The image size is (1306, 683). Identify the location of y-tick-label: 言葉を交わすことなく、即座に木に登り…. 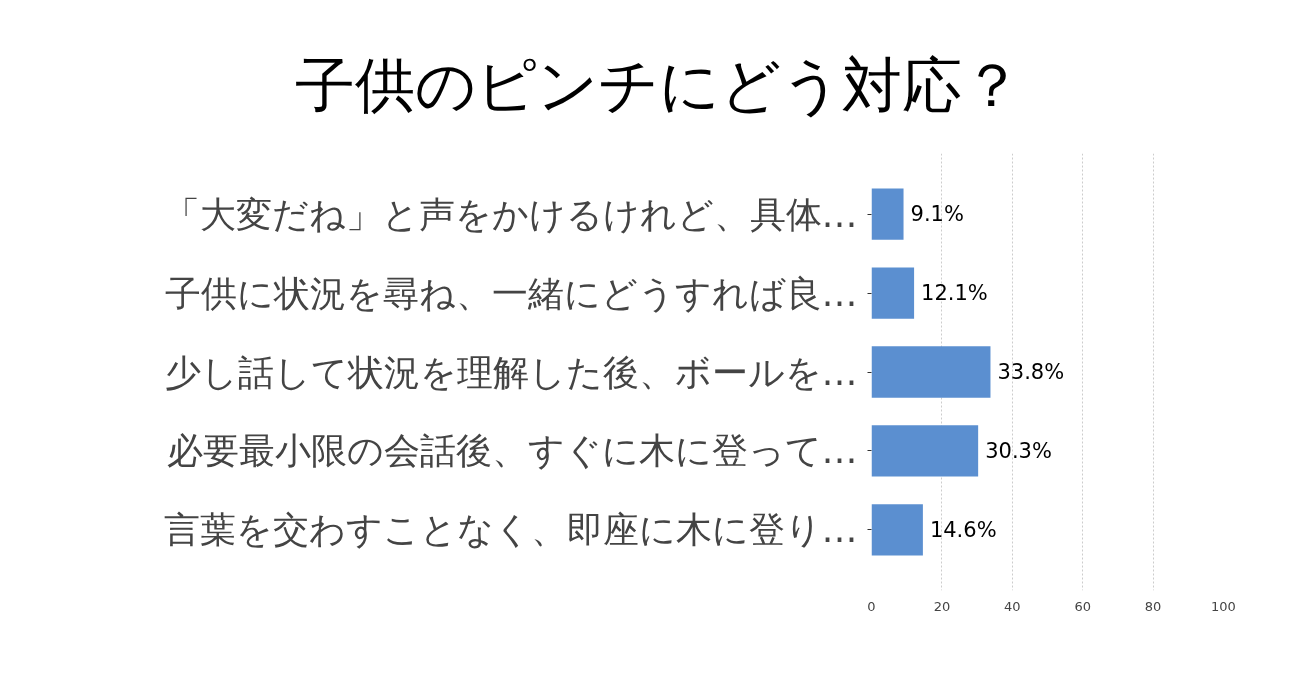
(510, 530).